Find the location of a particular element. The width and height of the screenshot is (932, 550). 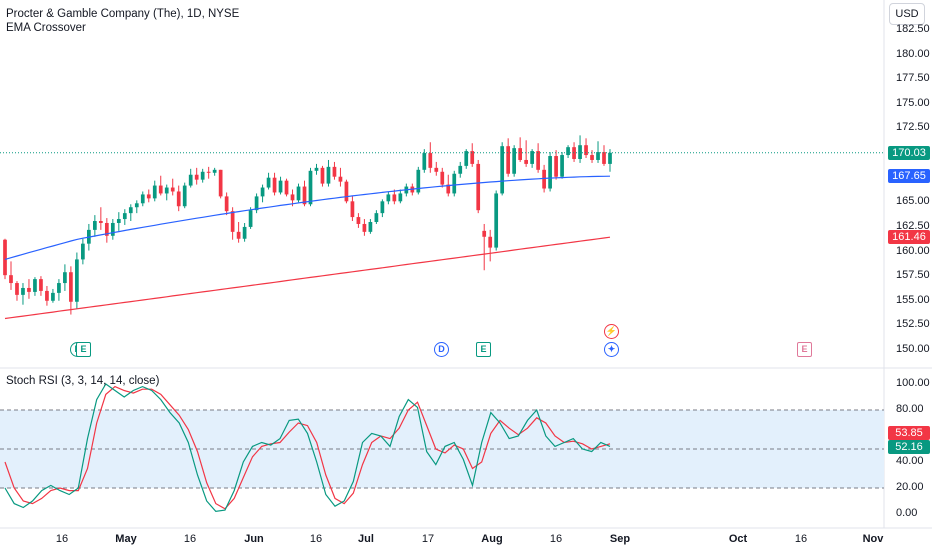

price-tick: 165.00 is located at coordinates (913, 201).